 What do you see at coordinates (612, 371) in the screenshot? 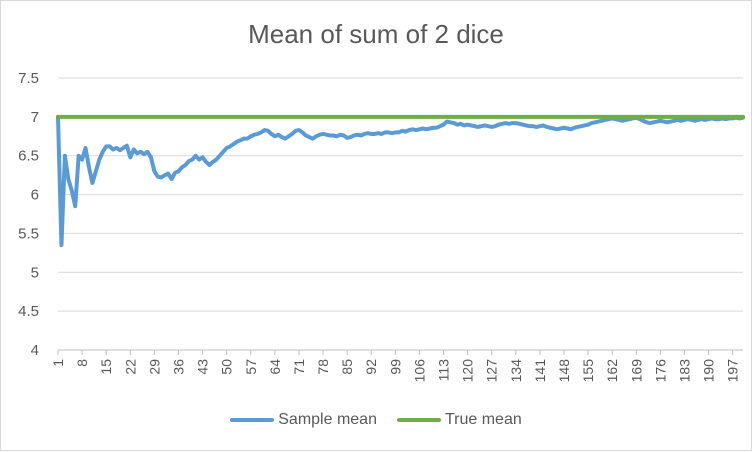
I see `x-tick-label: 162` at bounding box center [612, 371].